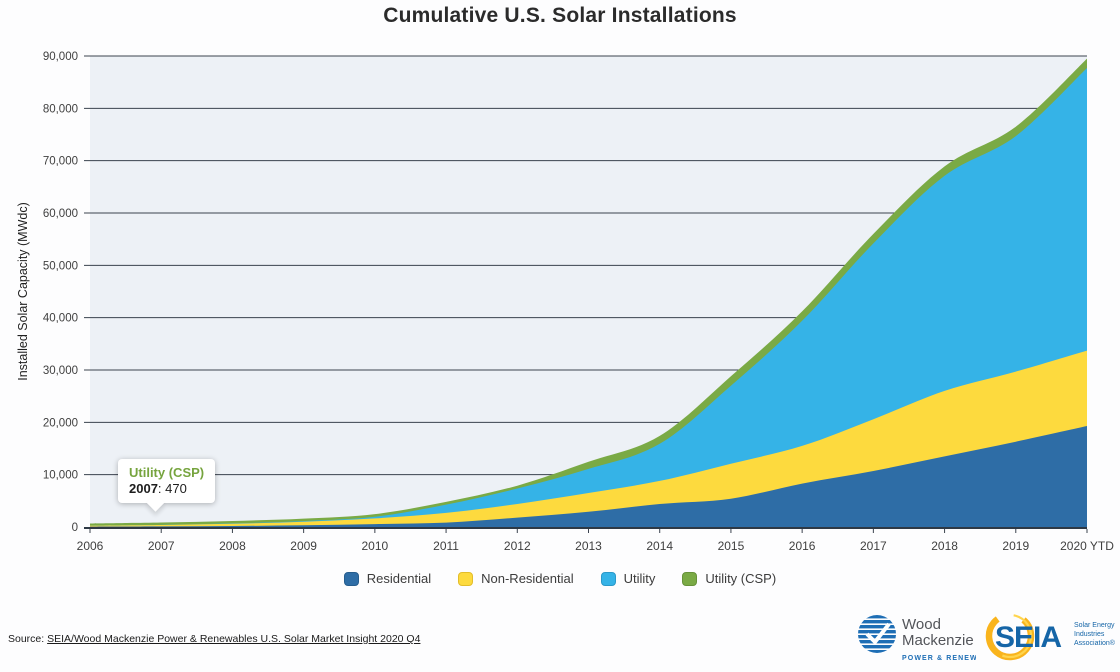  I want to click on wood-mackenzie-globe-icon, so click(877, 634).